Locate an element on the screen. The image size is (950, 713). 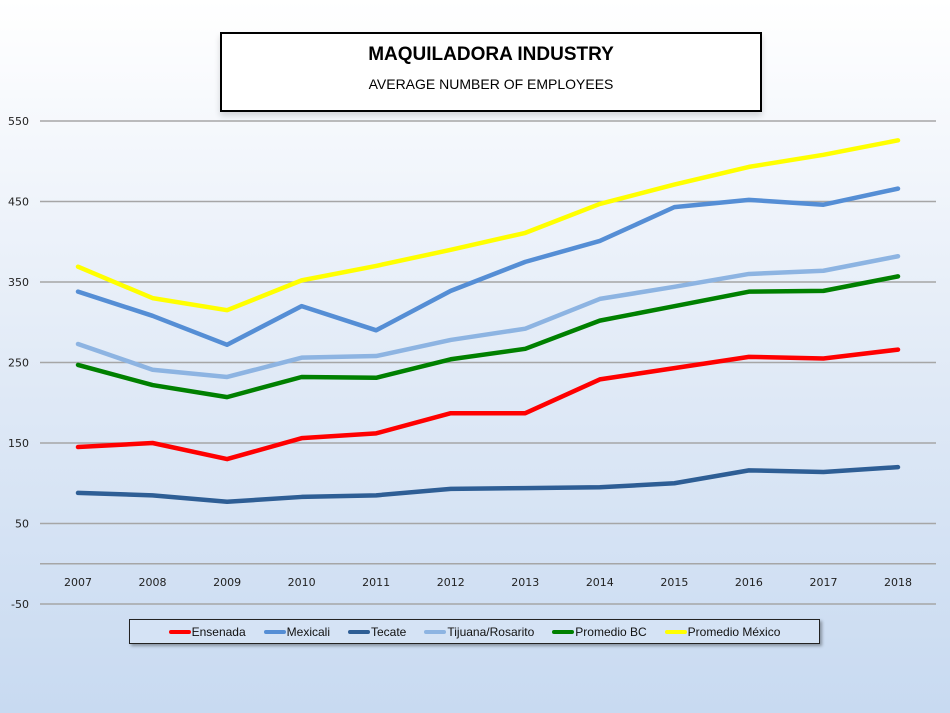
legend-item: Tijuana/Rosarito is located at coordinates (479, 632).